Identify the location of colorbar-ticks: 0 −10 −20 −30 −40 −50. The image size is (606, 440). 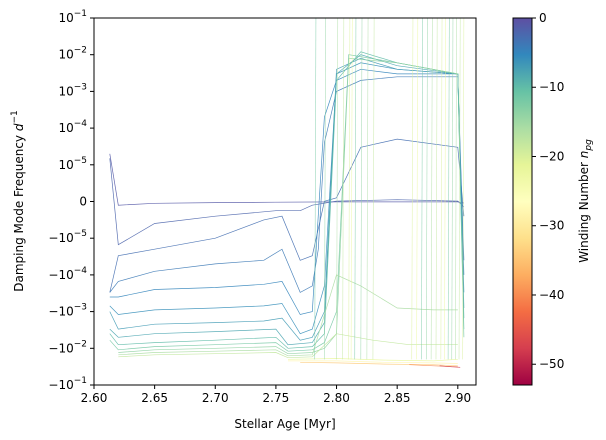
(548, 191).